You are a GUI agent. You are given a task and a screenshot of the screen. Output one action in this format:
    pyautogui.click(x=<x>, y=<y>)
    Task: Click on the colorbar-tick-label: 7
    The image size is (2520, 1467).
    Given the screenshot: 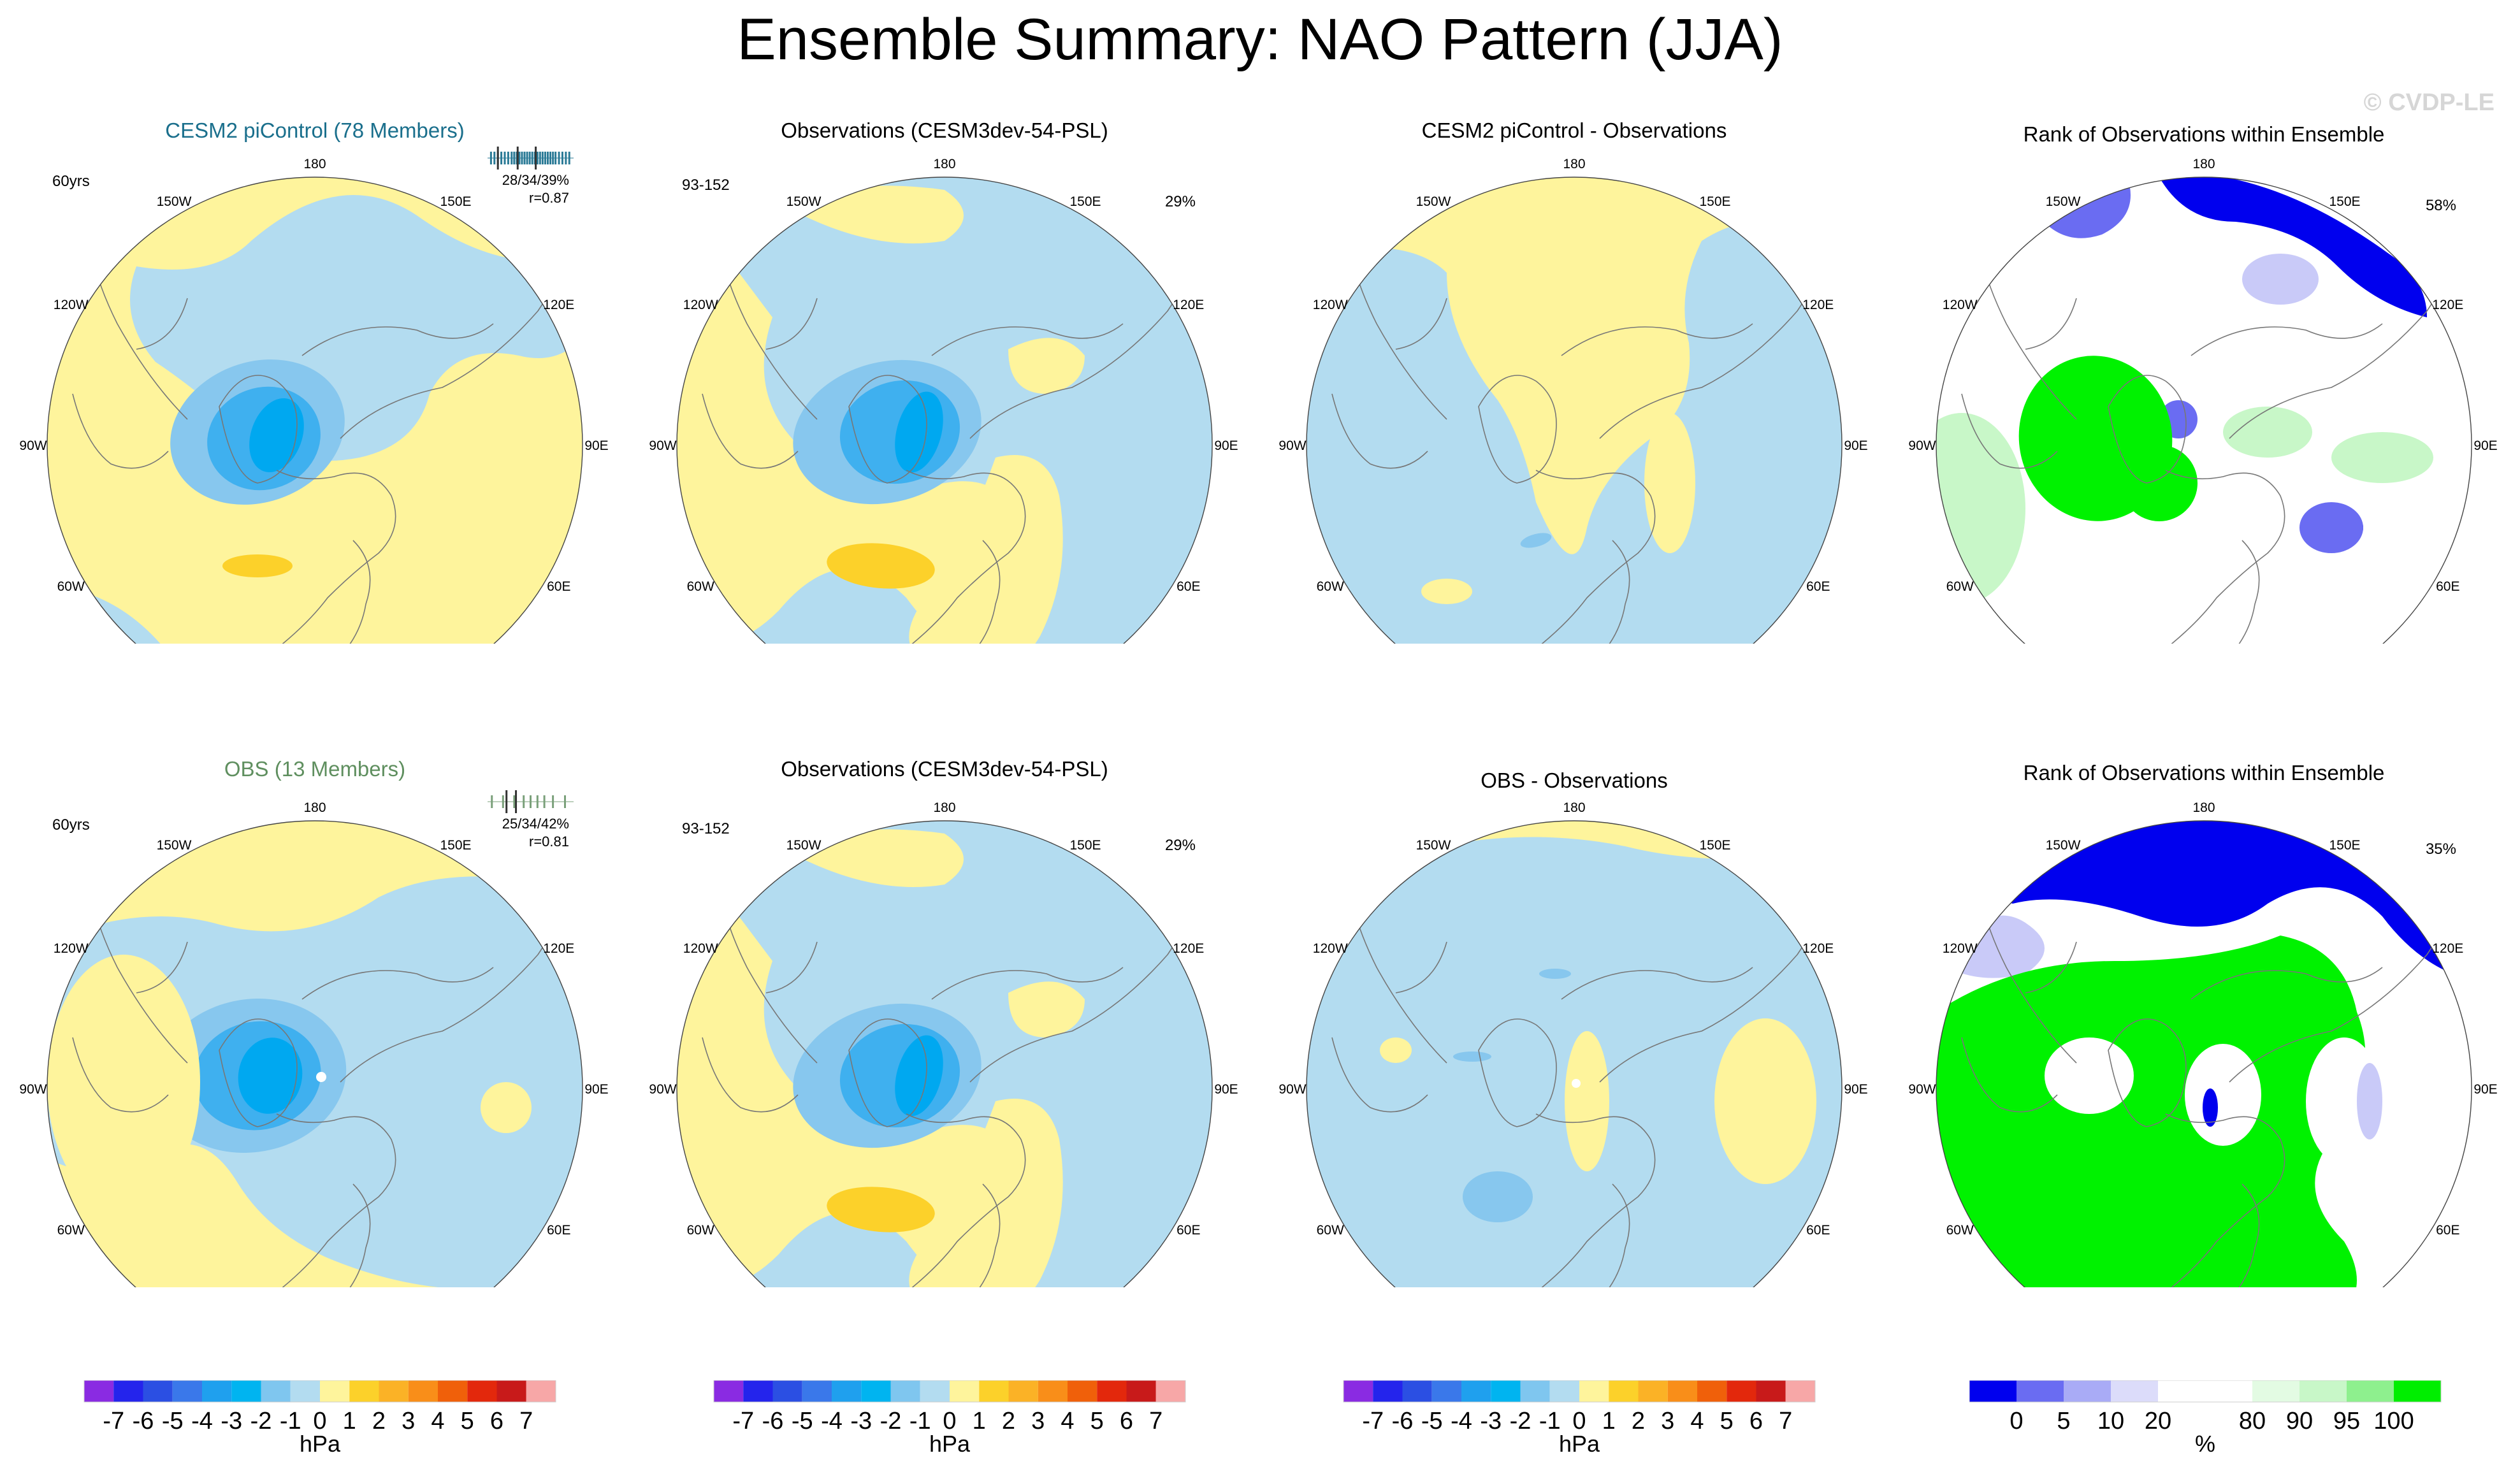 What is the action you would take?
    pyautogui.click(x=1155, y=1421)
    